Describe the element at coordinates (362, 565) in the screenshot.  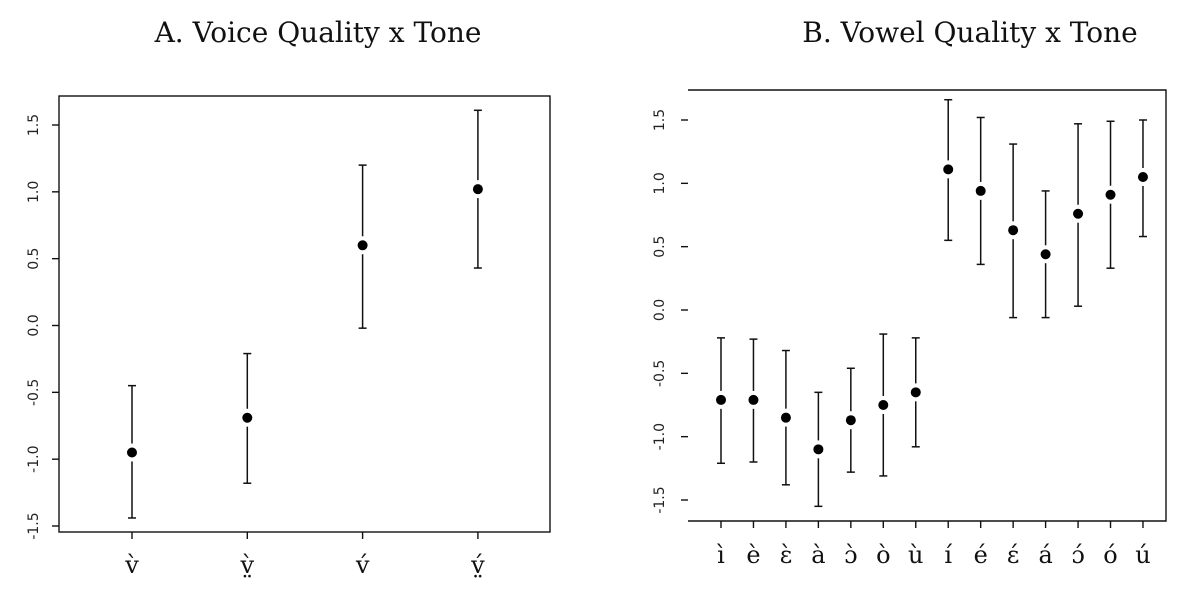
I see `x-category-label: v́` at that location.